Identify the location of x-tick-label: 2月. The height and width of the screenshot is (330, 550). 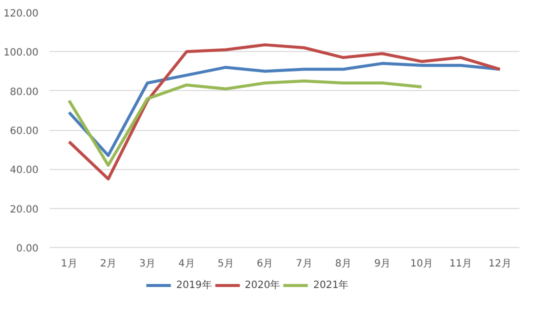
(108, 264).